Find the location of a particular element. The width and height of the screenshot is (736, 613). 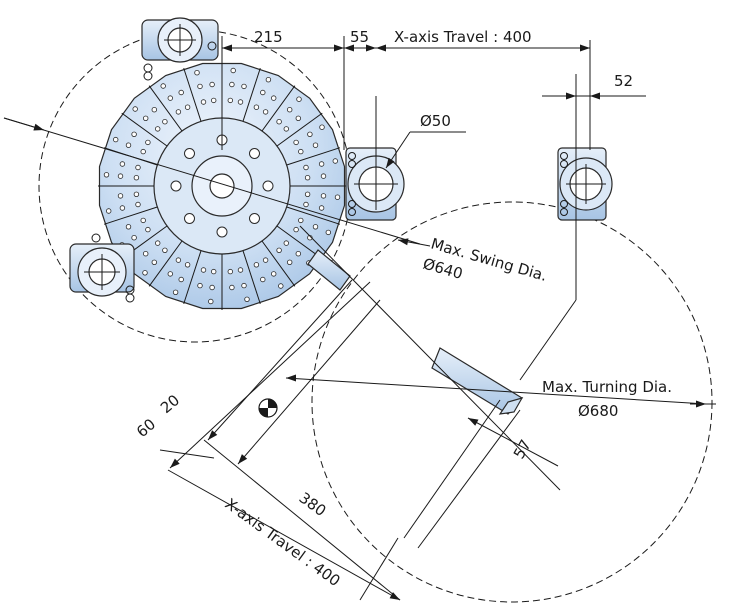

tool-holder-top is located at coordinates (180, 49).